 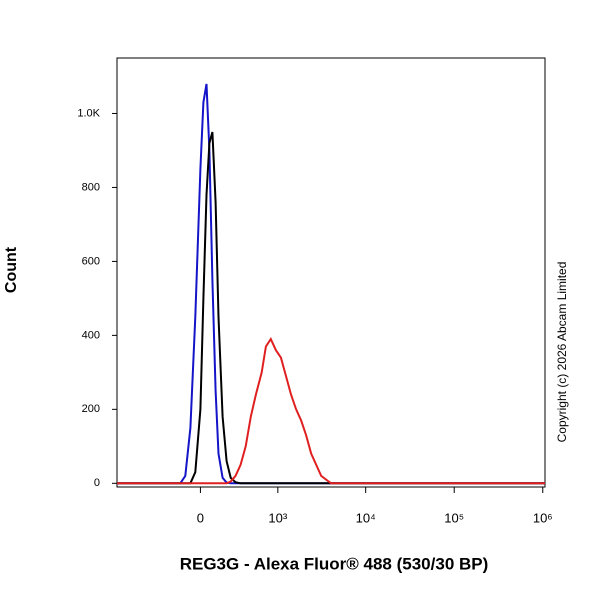 What do you see at coordinates (91, 261) in the screenshot?
I see `y-tick-label: 600` at bounding box center [91, 261].